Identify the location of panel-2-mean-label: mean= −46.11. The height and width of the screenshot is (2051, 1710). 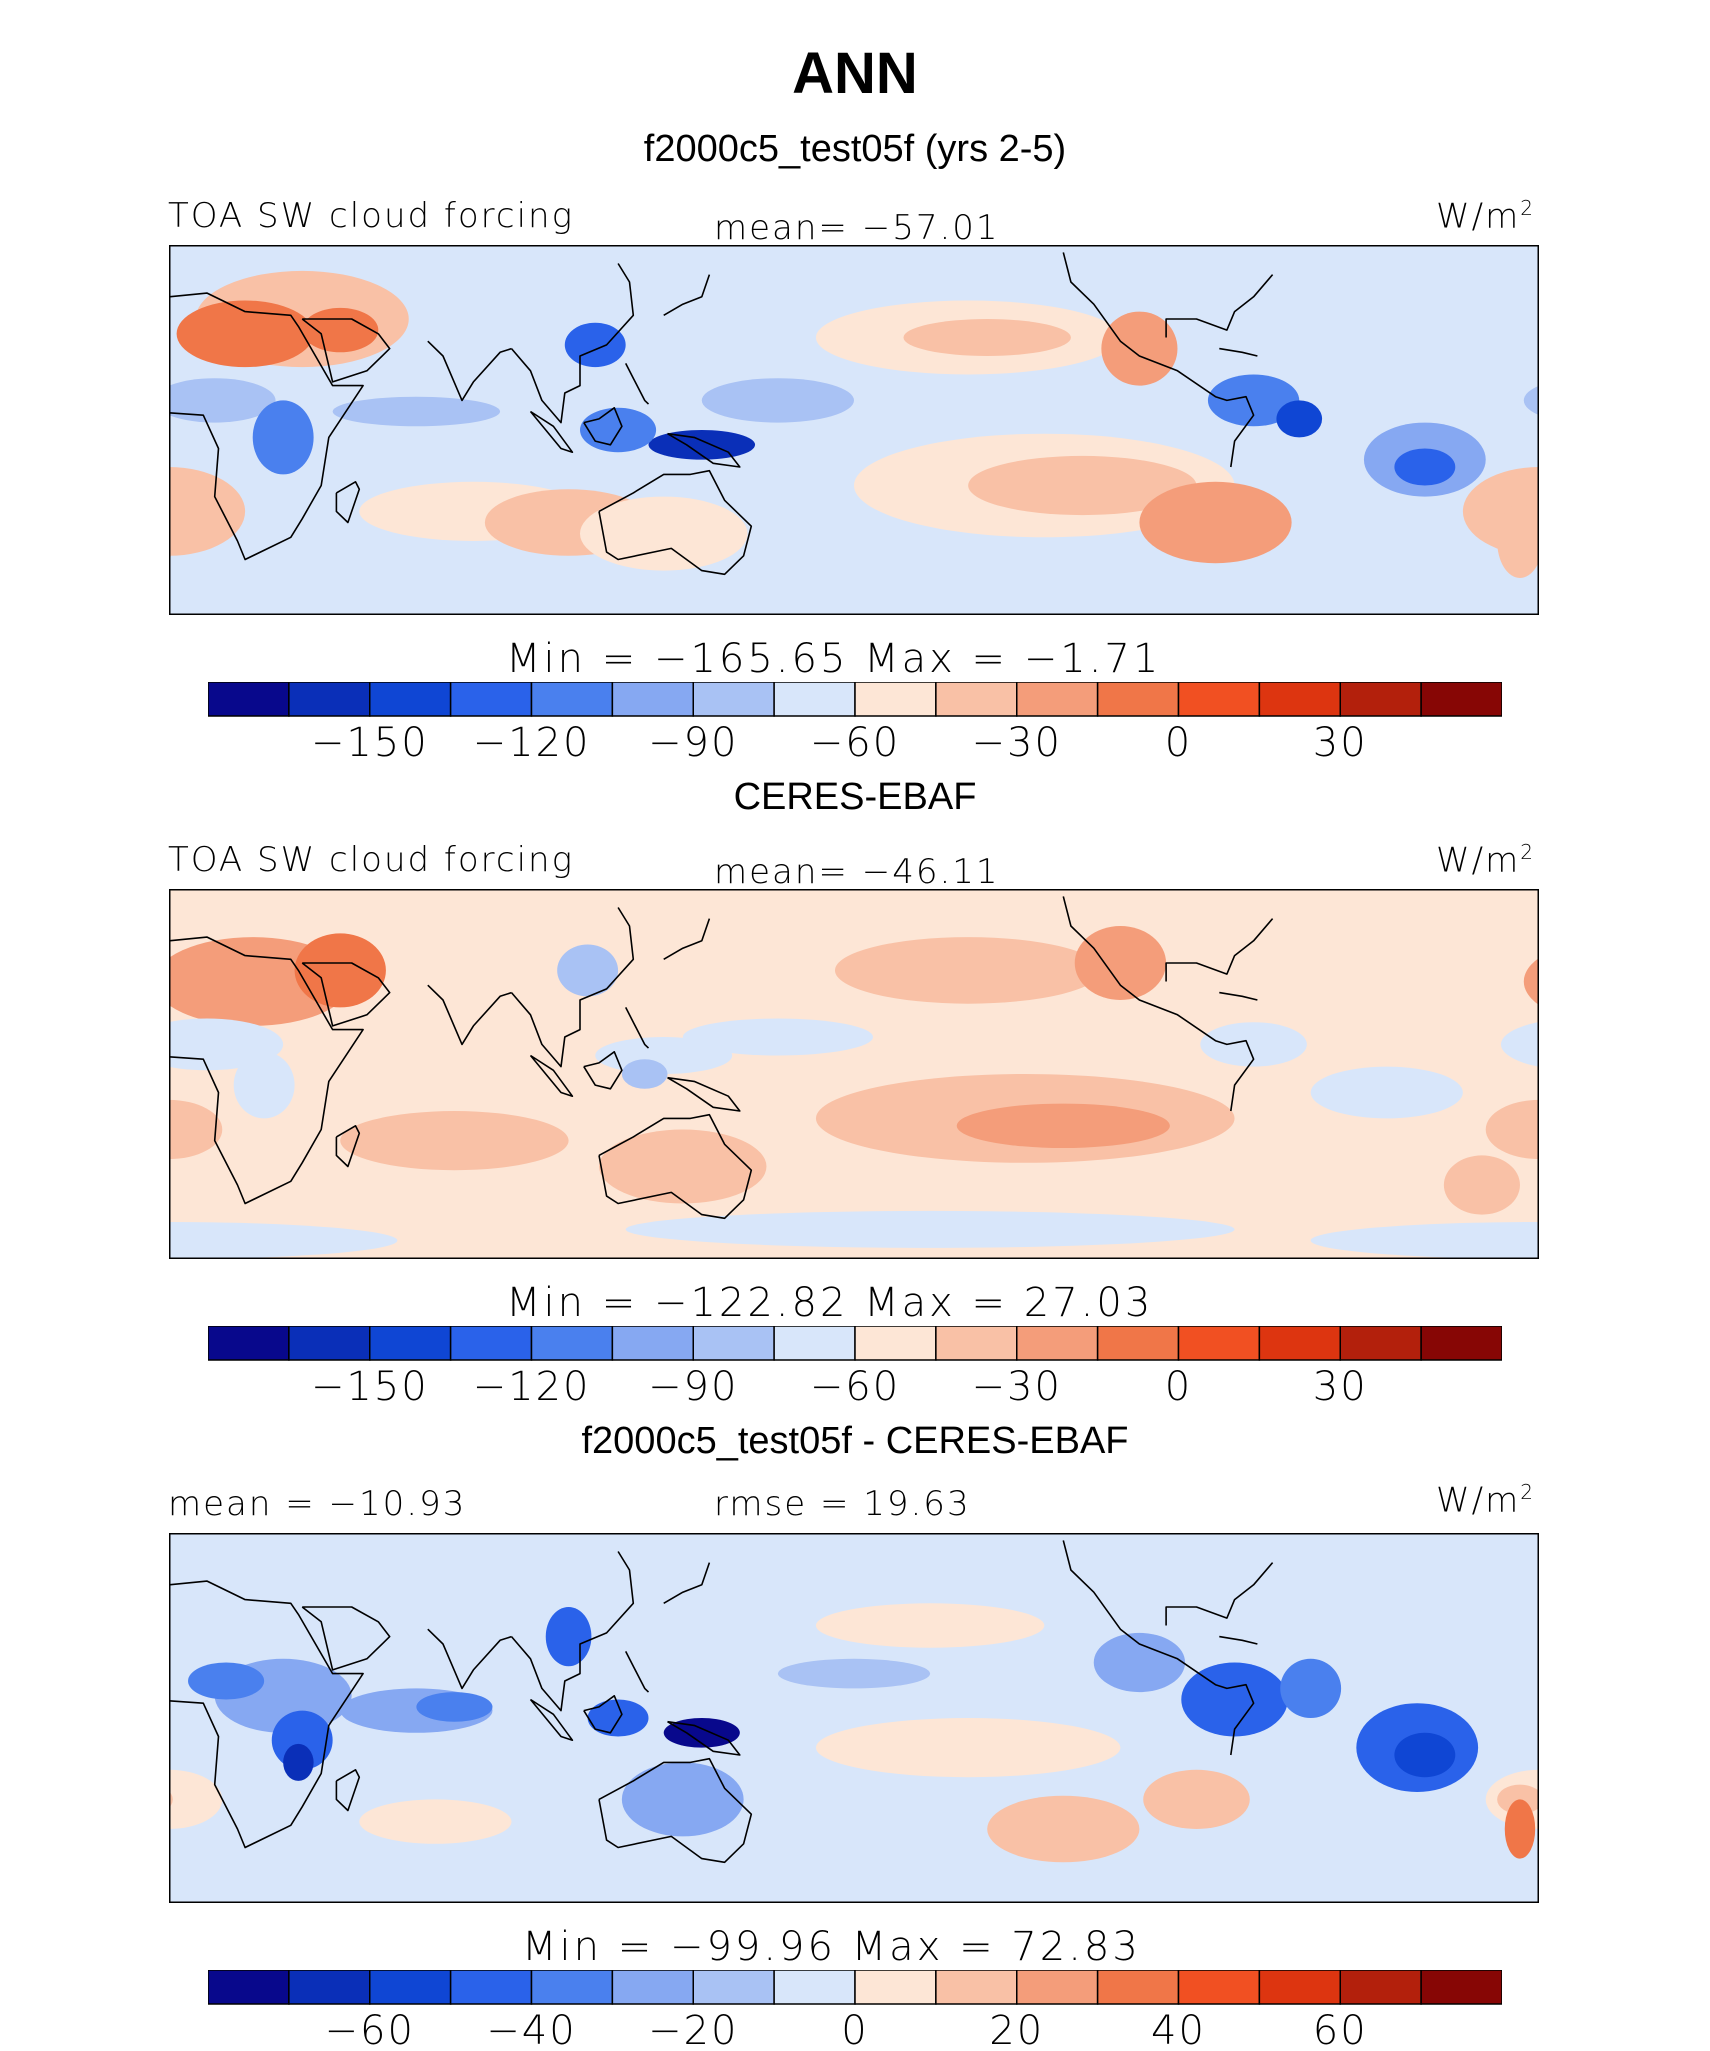
(857, 872).